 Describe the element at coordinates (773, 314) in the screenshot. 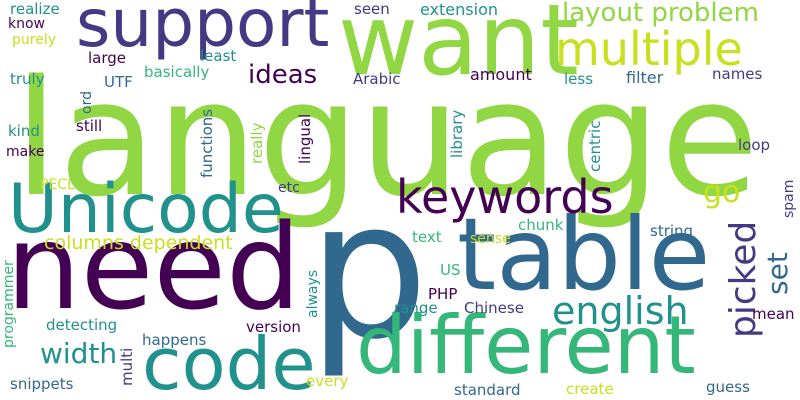

I see `word-mean: mean` at that location.